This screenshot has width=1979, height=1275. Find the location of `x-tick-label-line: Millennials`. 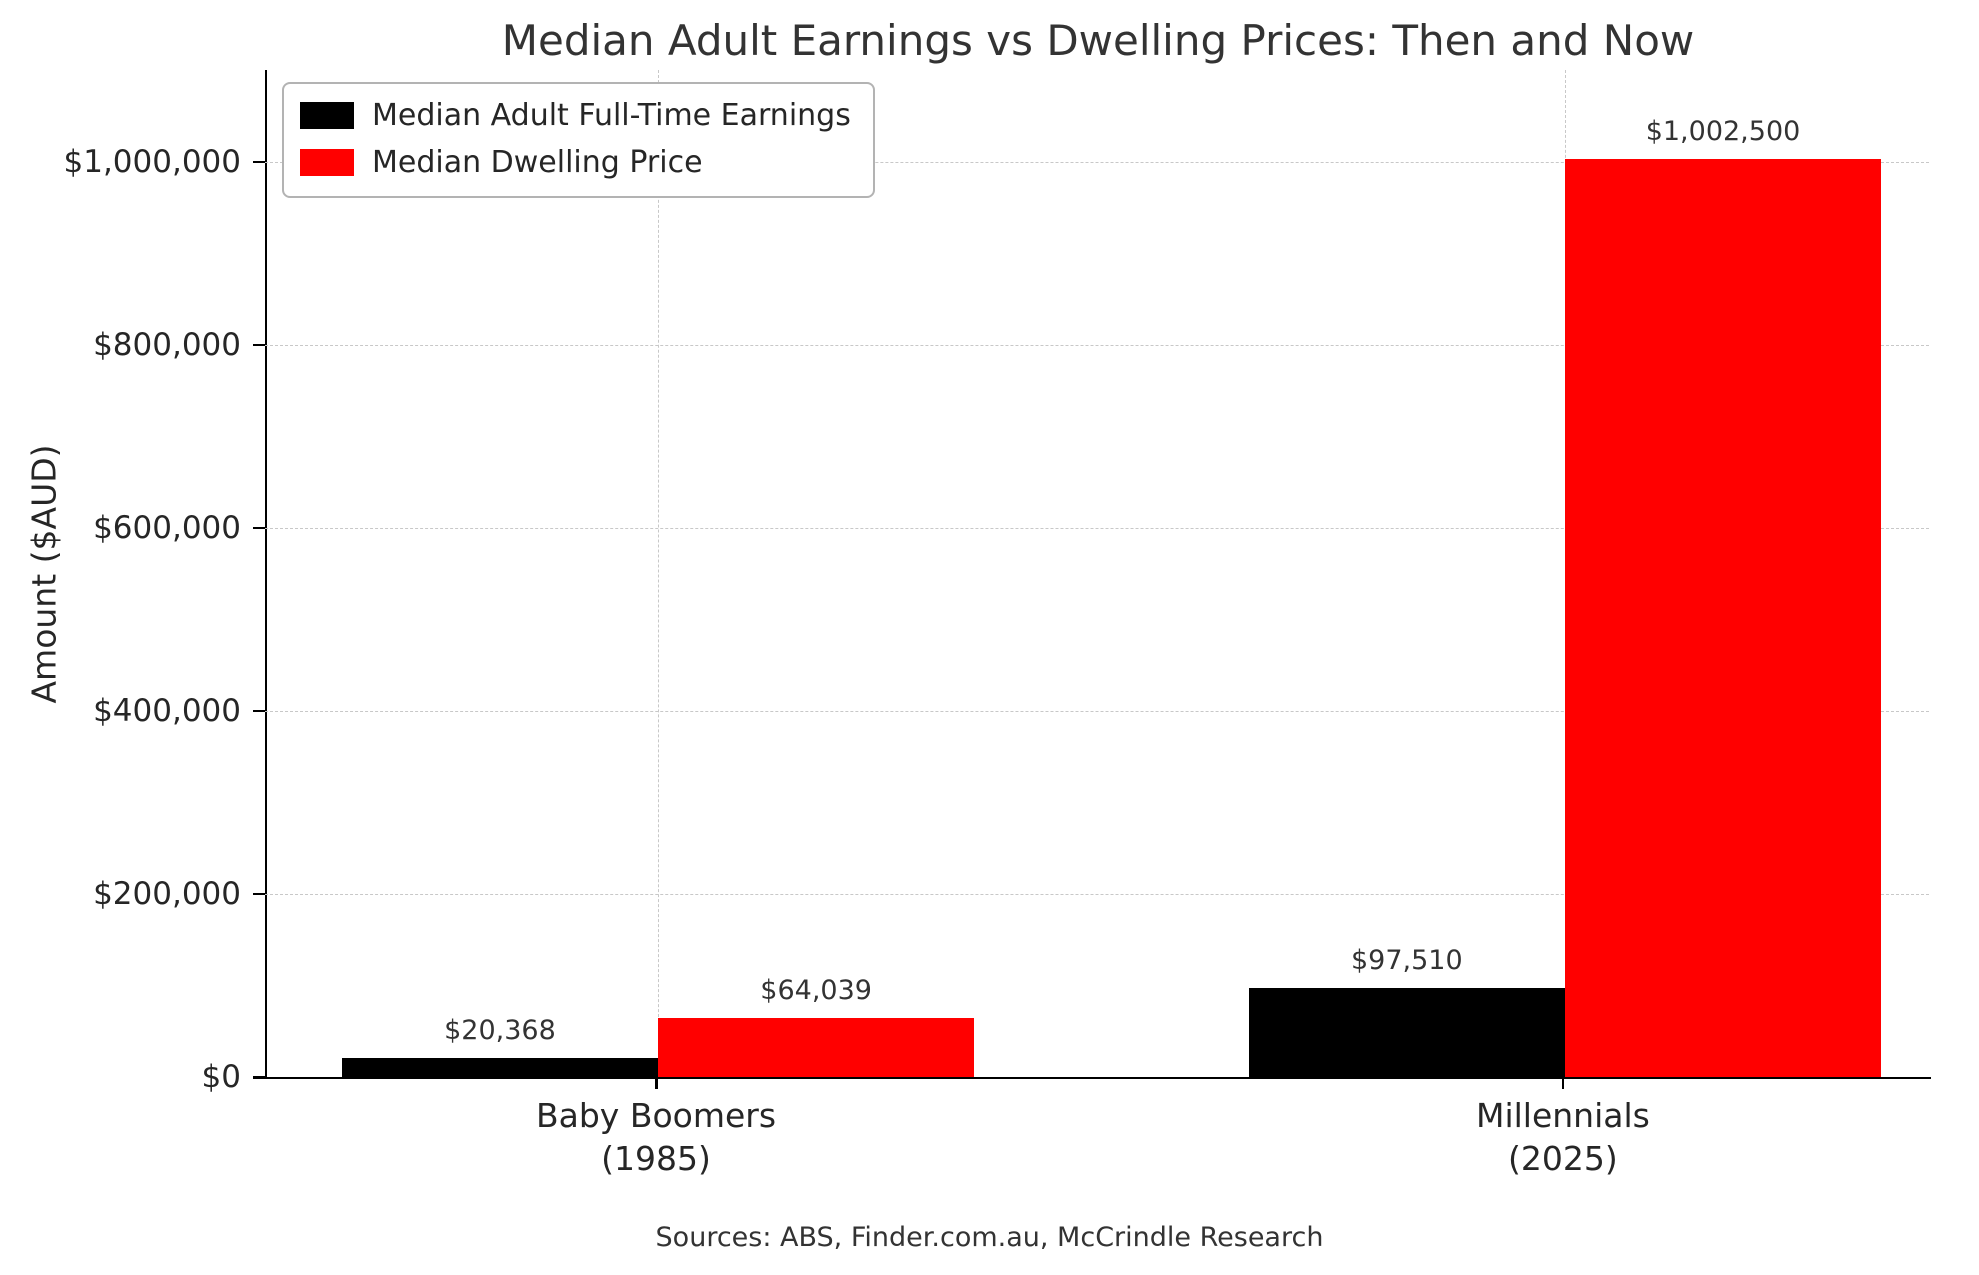

x-tick-label-line: Millennials is located at coordinates (1562, 1115).